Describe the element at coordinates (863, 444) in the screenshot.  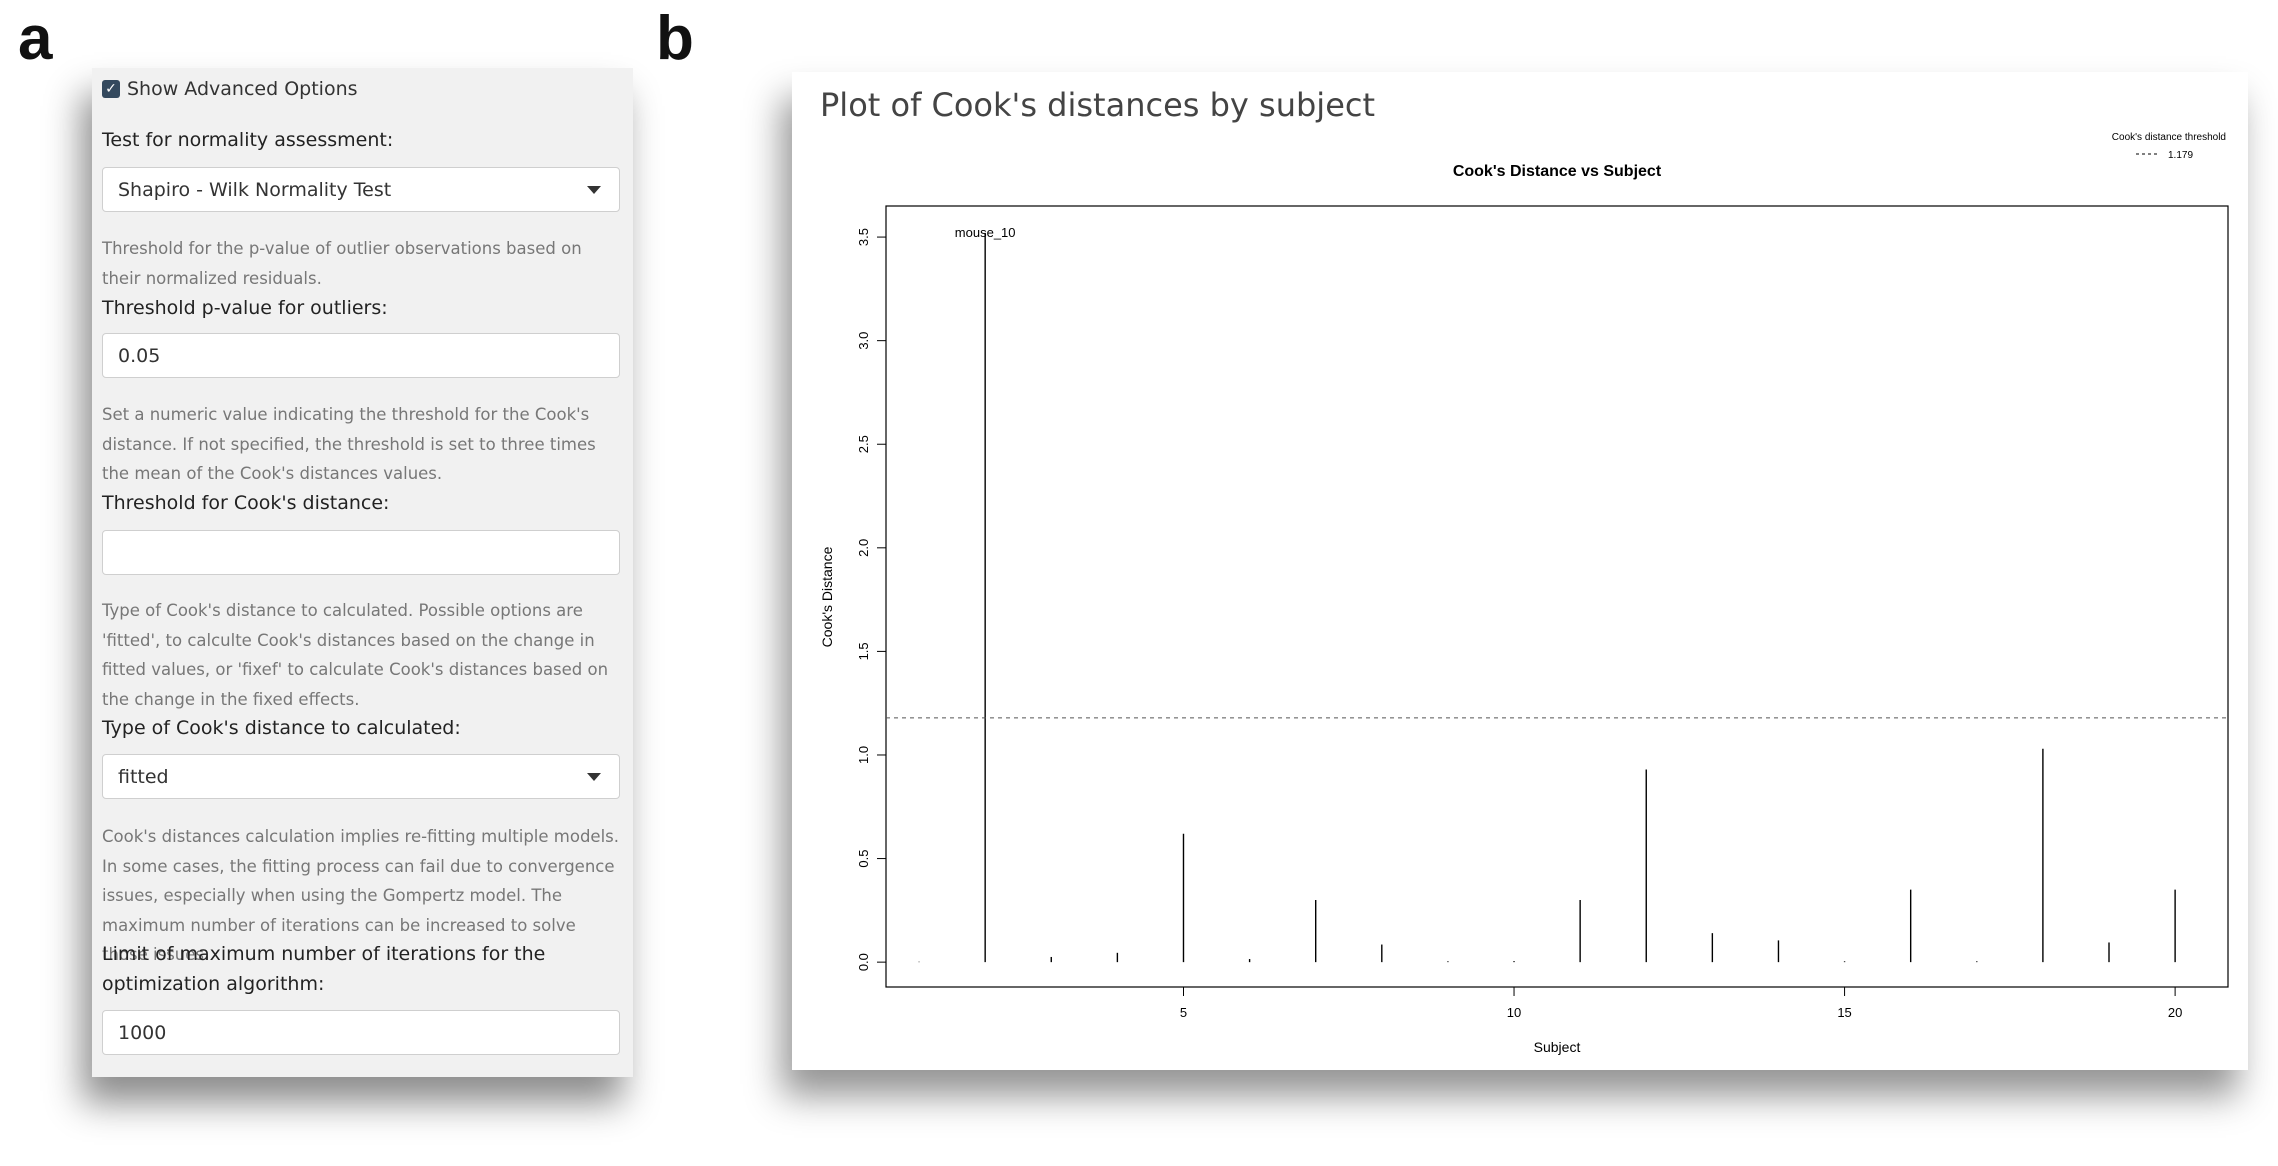
I see `y-tick-label: 2.5` at that location.